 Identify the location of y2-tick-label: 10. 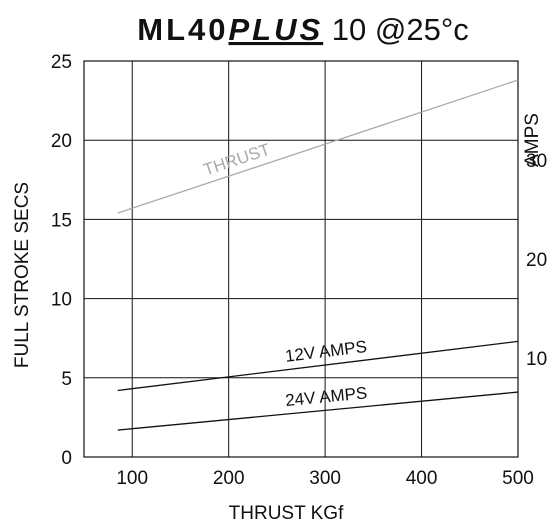
(536, 359).